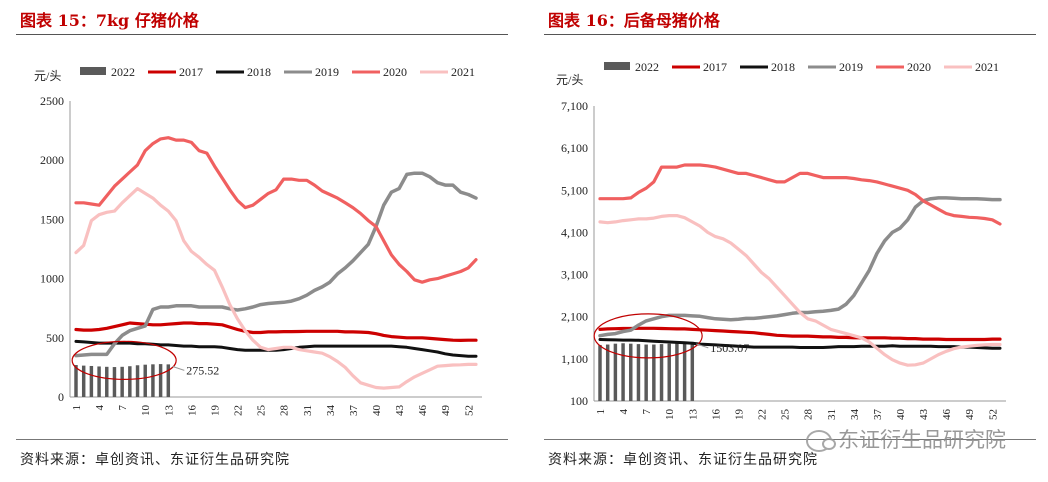  What do you see at coordinates (574, 232) in the screenshot?
I see `y-tick-label: 4,100` at bounding box center [574, 232].